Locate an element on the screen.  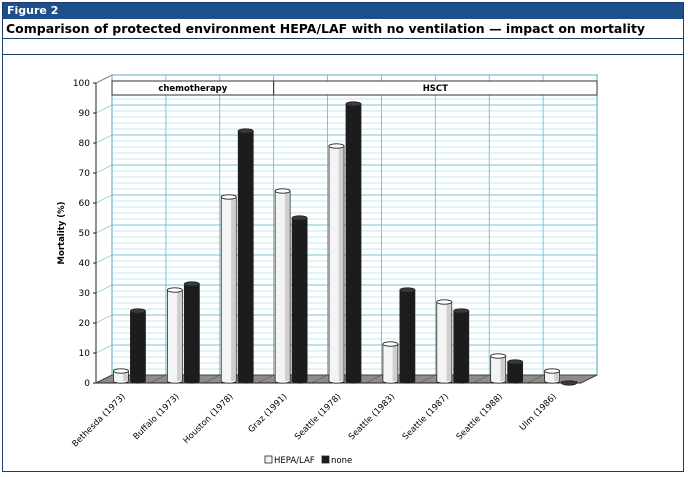
group-header-label: chemotherapy is located at coordinates (192, 89).